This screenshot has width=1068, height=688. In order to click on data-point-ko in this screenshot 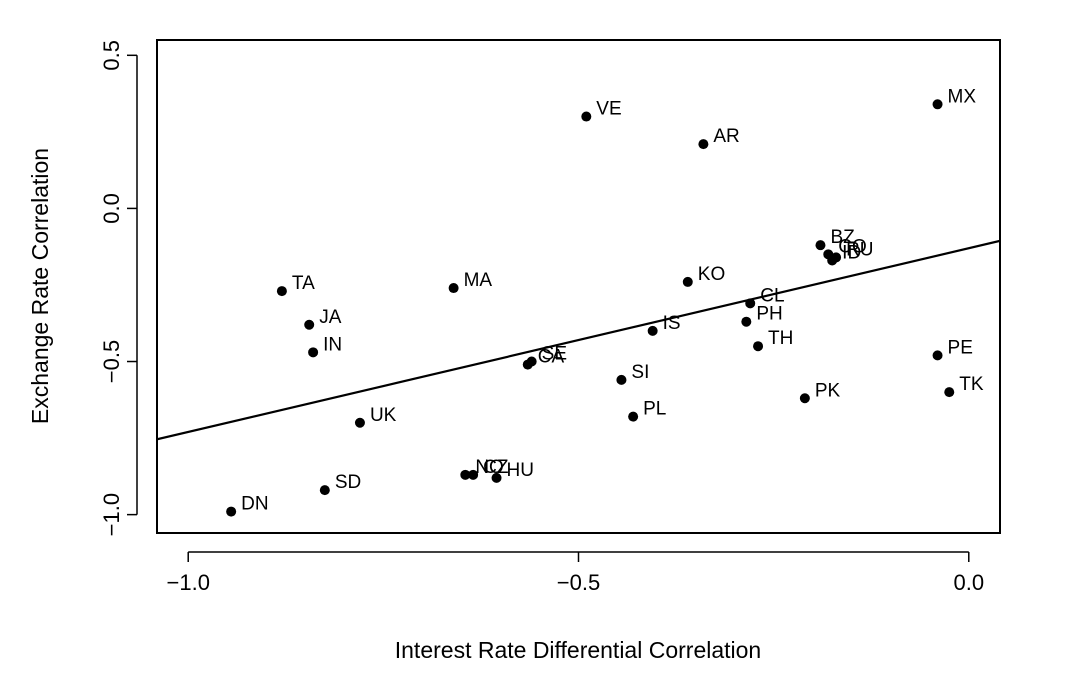, I will do `click(687, 281)`.